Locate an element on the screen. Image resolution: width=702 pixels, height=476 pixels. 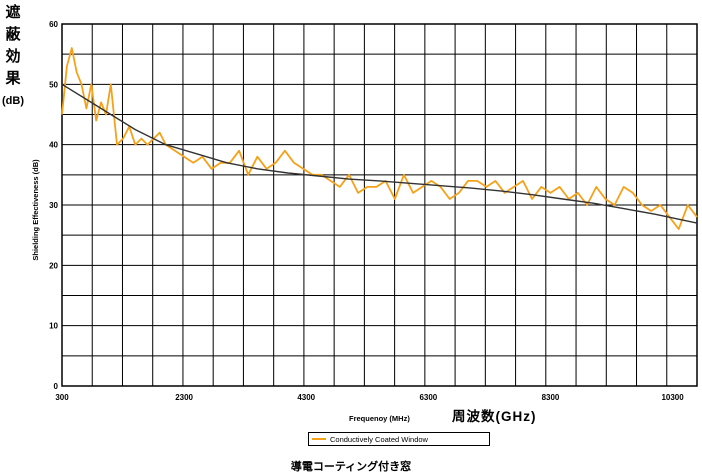
caption: 導電コーティング付き窓 is located at coordinates (351, 467).